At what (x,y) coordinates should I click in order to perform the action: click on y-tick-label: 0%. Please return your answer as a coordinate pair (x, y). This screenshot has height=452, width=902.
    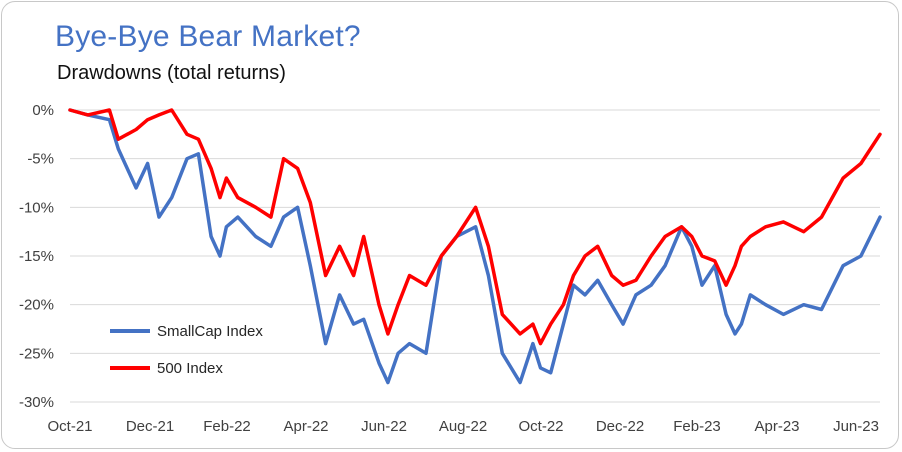
    Looking at the image, I should click on (43, 110).